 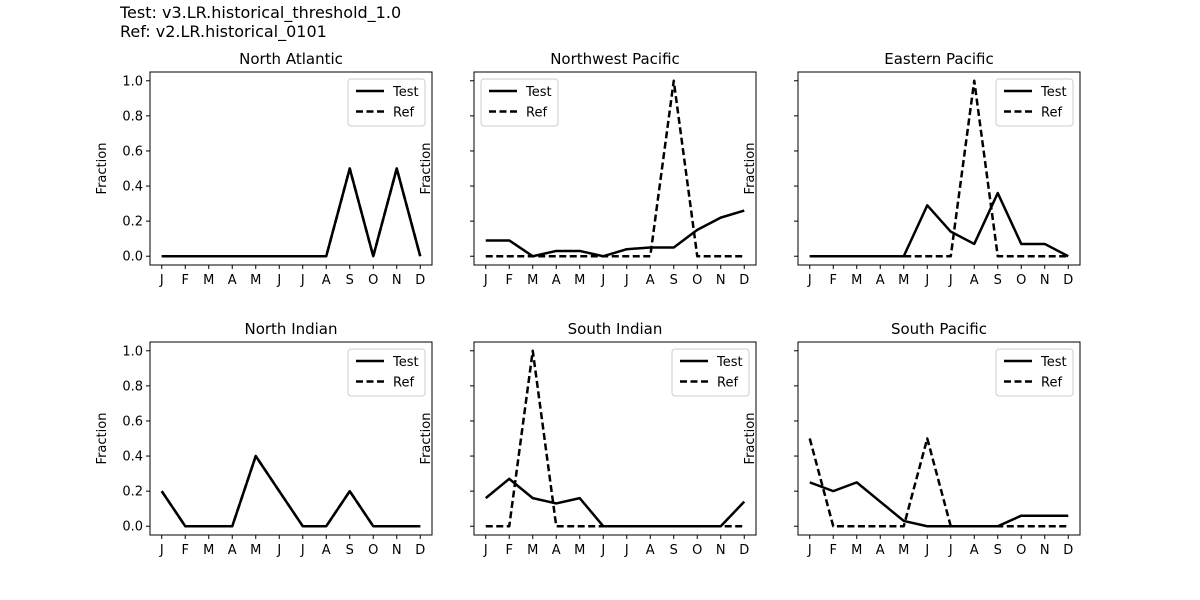 I want to click on y-tick-label: 1.0, so click(x=132, y=81).